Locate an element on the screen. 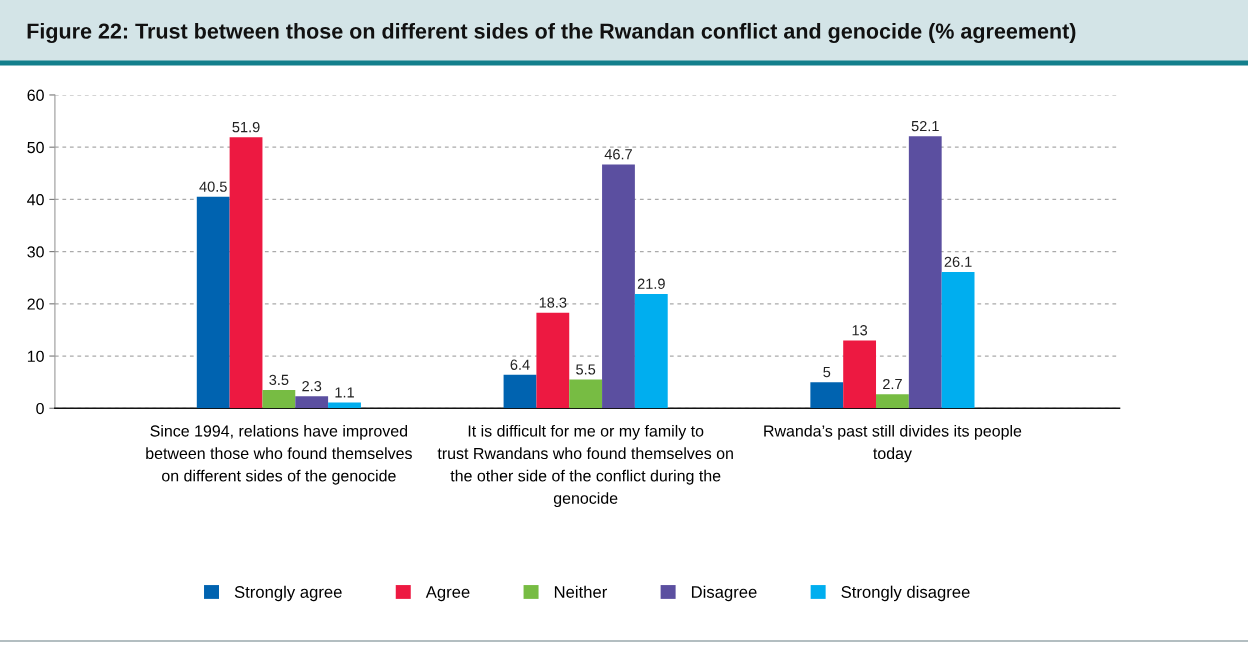 The height and width of the screenshot is (646, 1248). y-tick-label: 0 is located at coordinates (40, 408).